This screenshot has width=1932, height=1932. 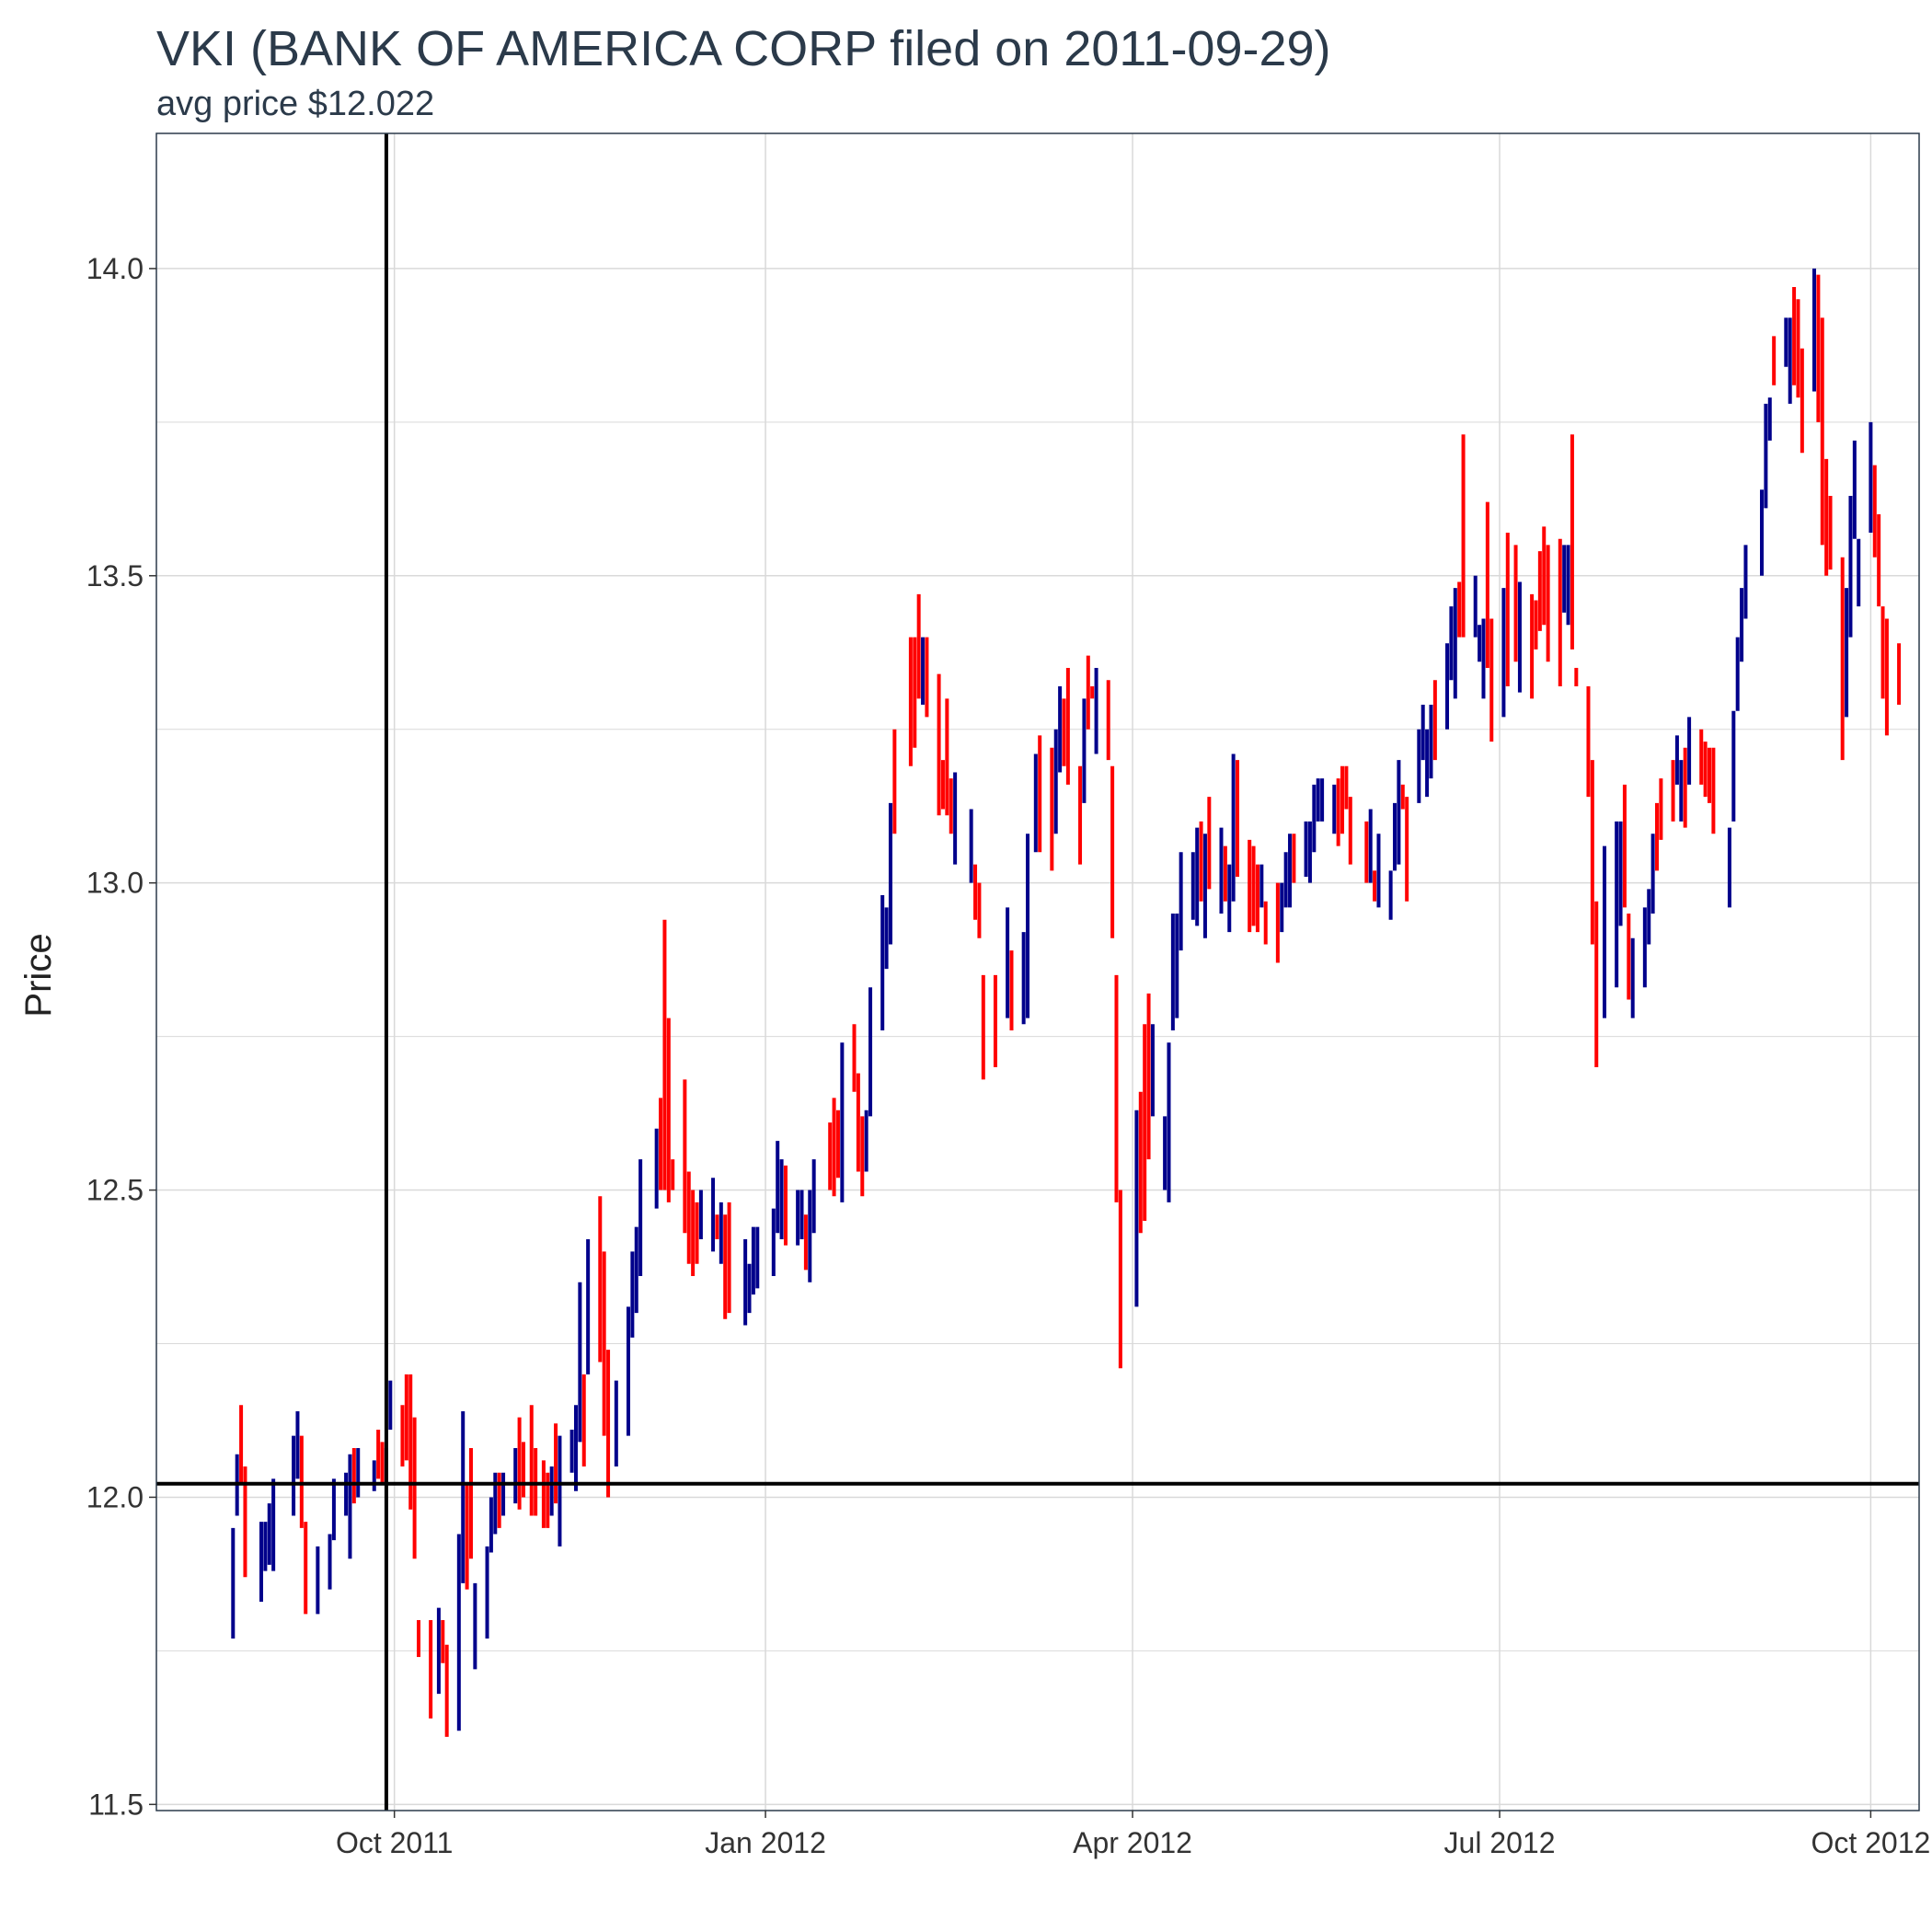 I want to click on y-axis-title: Price, so click(x=38, y=975).